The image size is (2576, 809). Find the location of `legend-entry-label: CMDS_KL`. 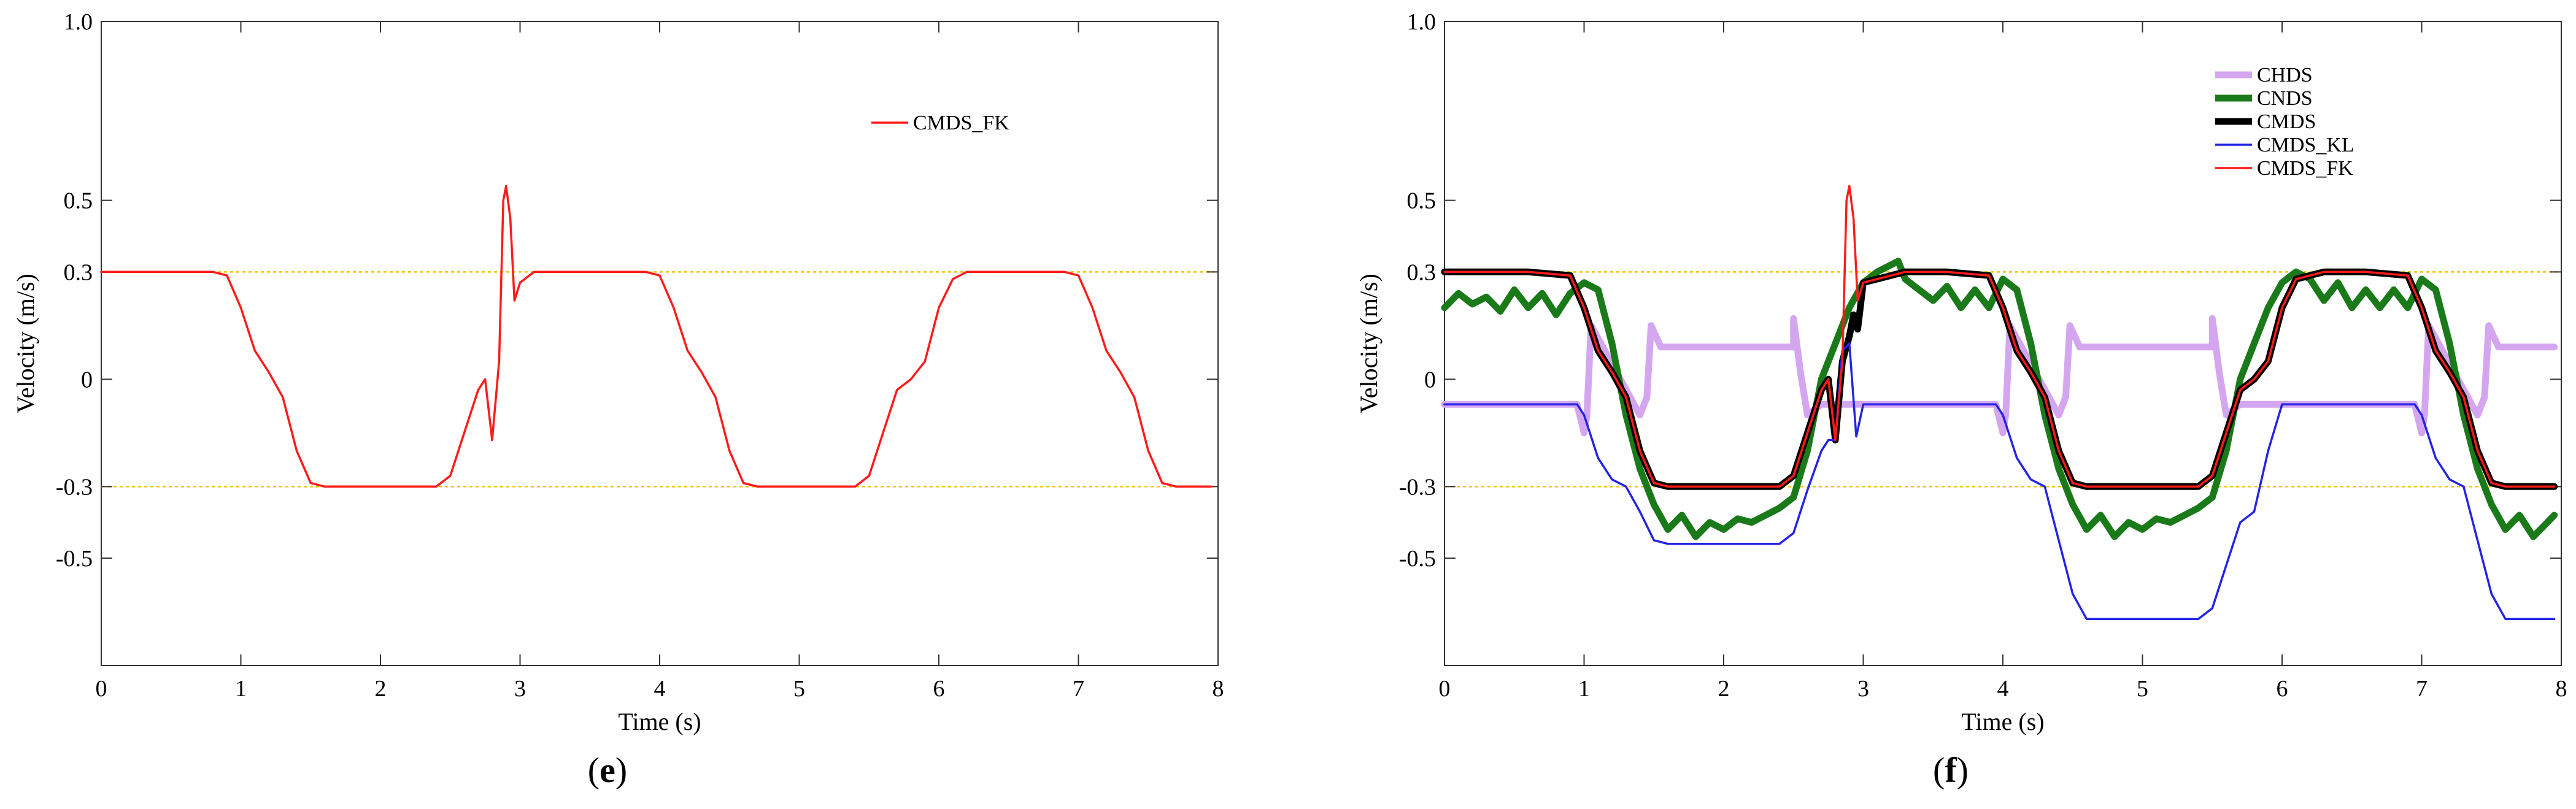

legend-entry-label: CMDS_KL is located at coordinates (2305, 145).